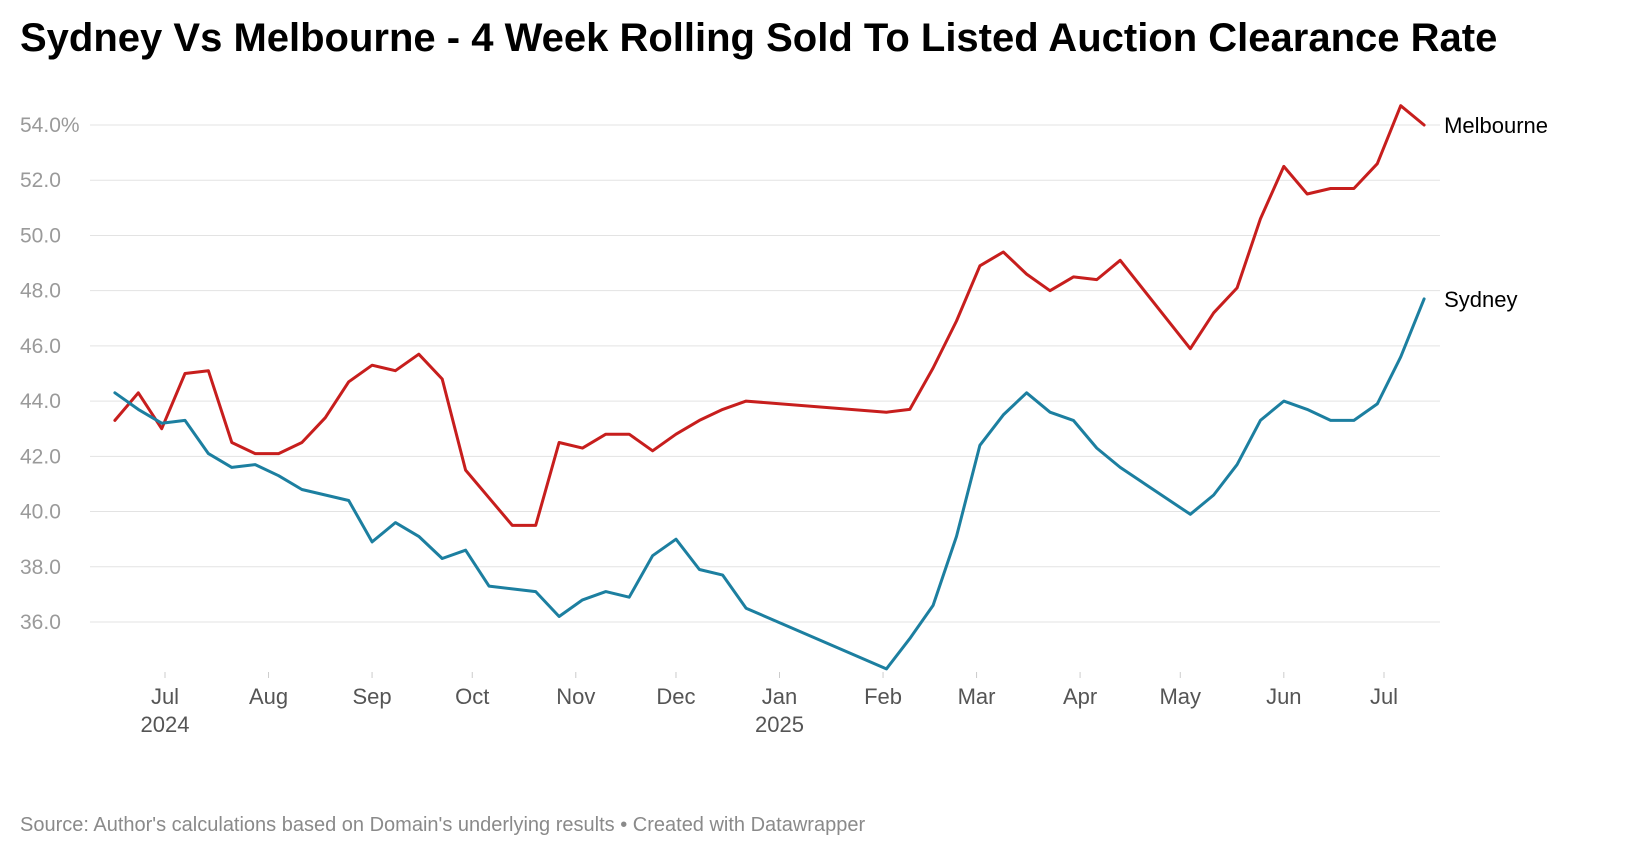 The width and height of the screenshot is (1640, 858). I want to click on y-tick-label: 48.0, so click(40, 291).